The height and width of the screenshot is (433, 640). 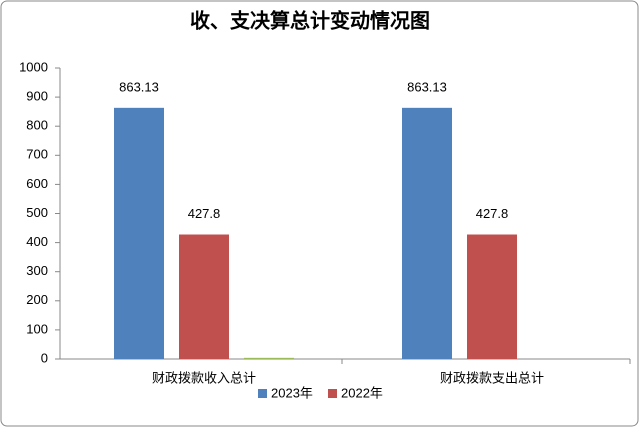 I want to click on legend-label: 2023年, so click(x=292, y=392).